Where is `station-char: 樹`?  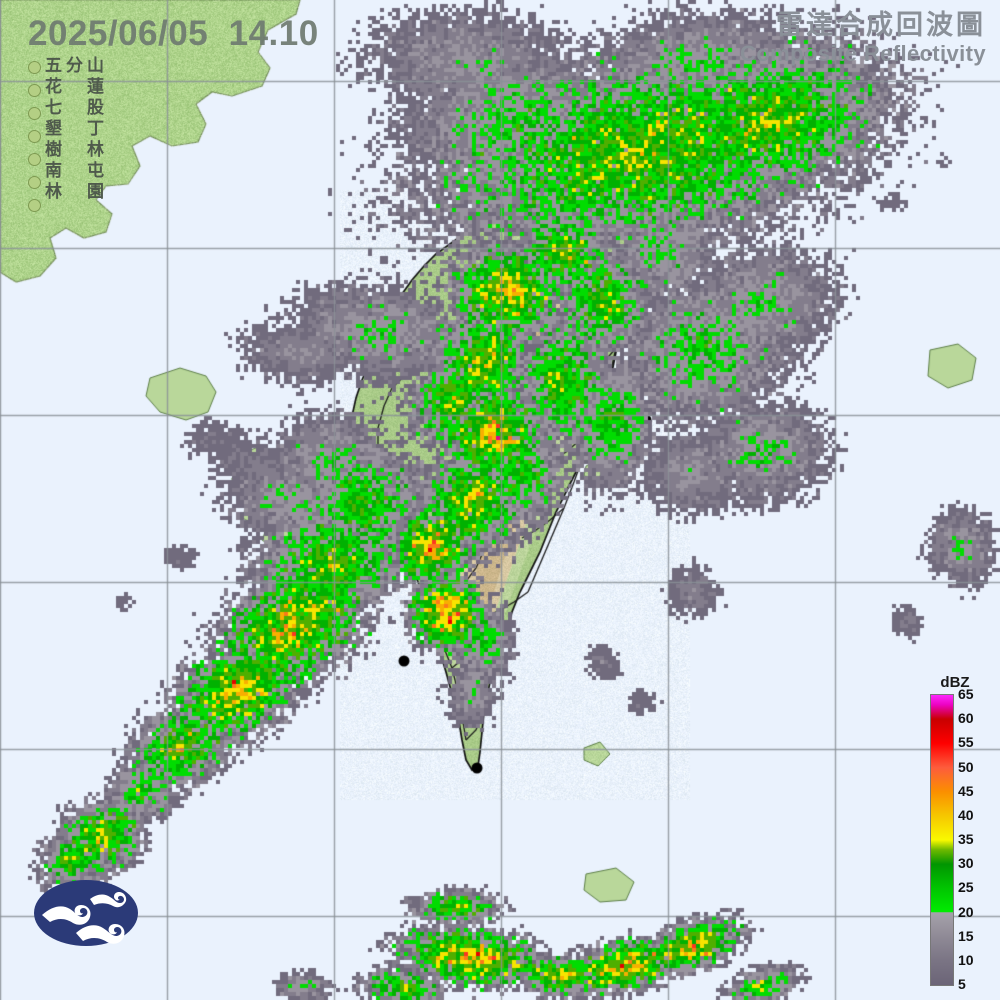
station-char: 樹 is located at coordinates (53, 150).